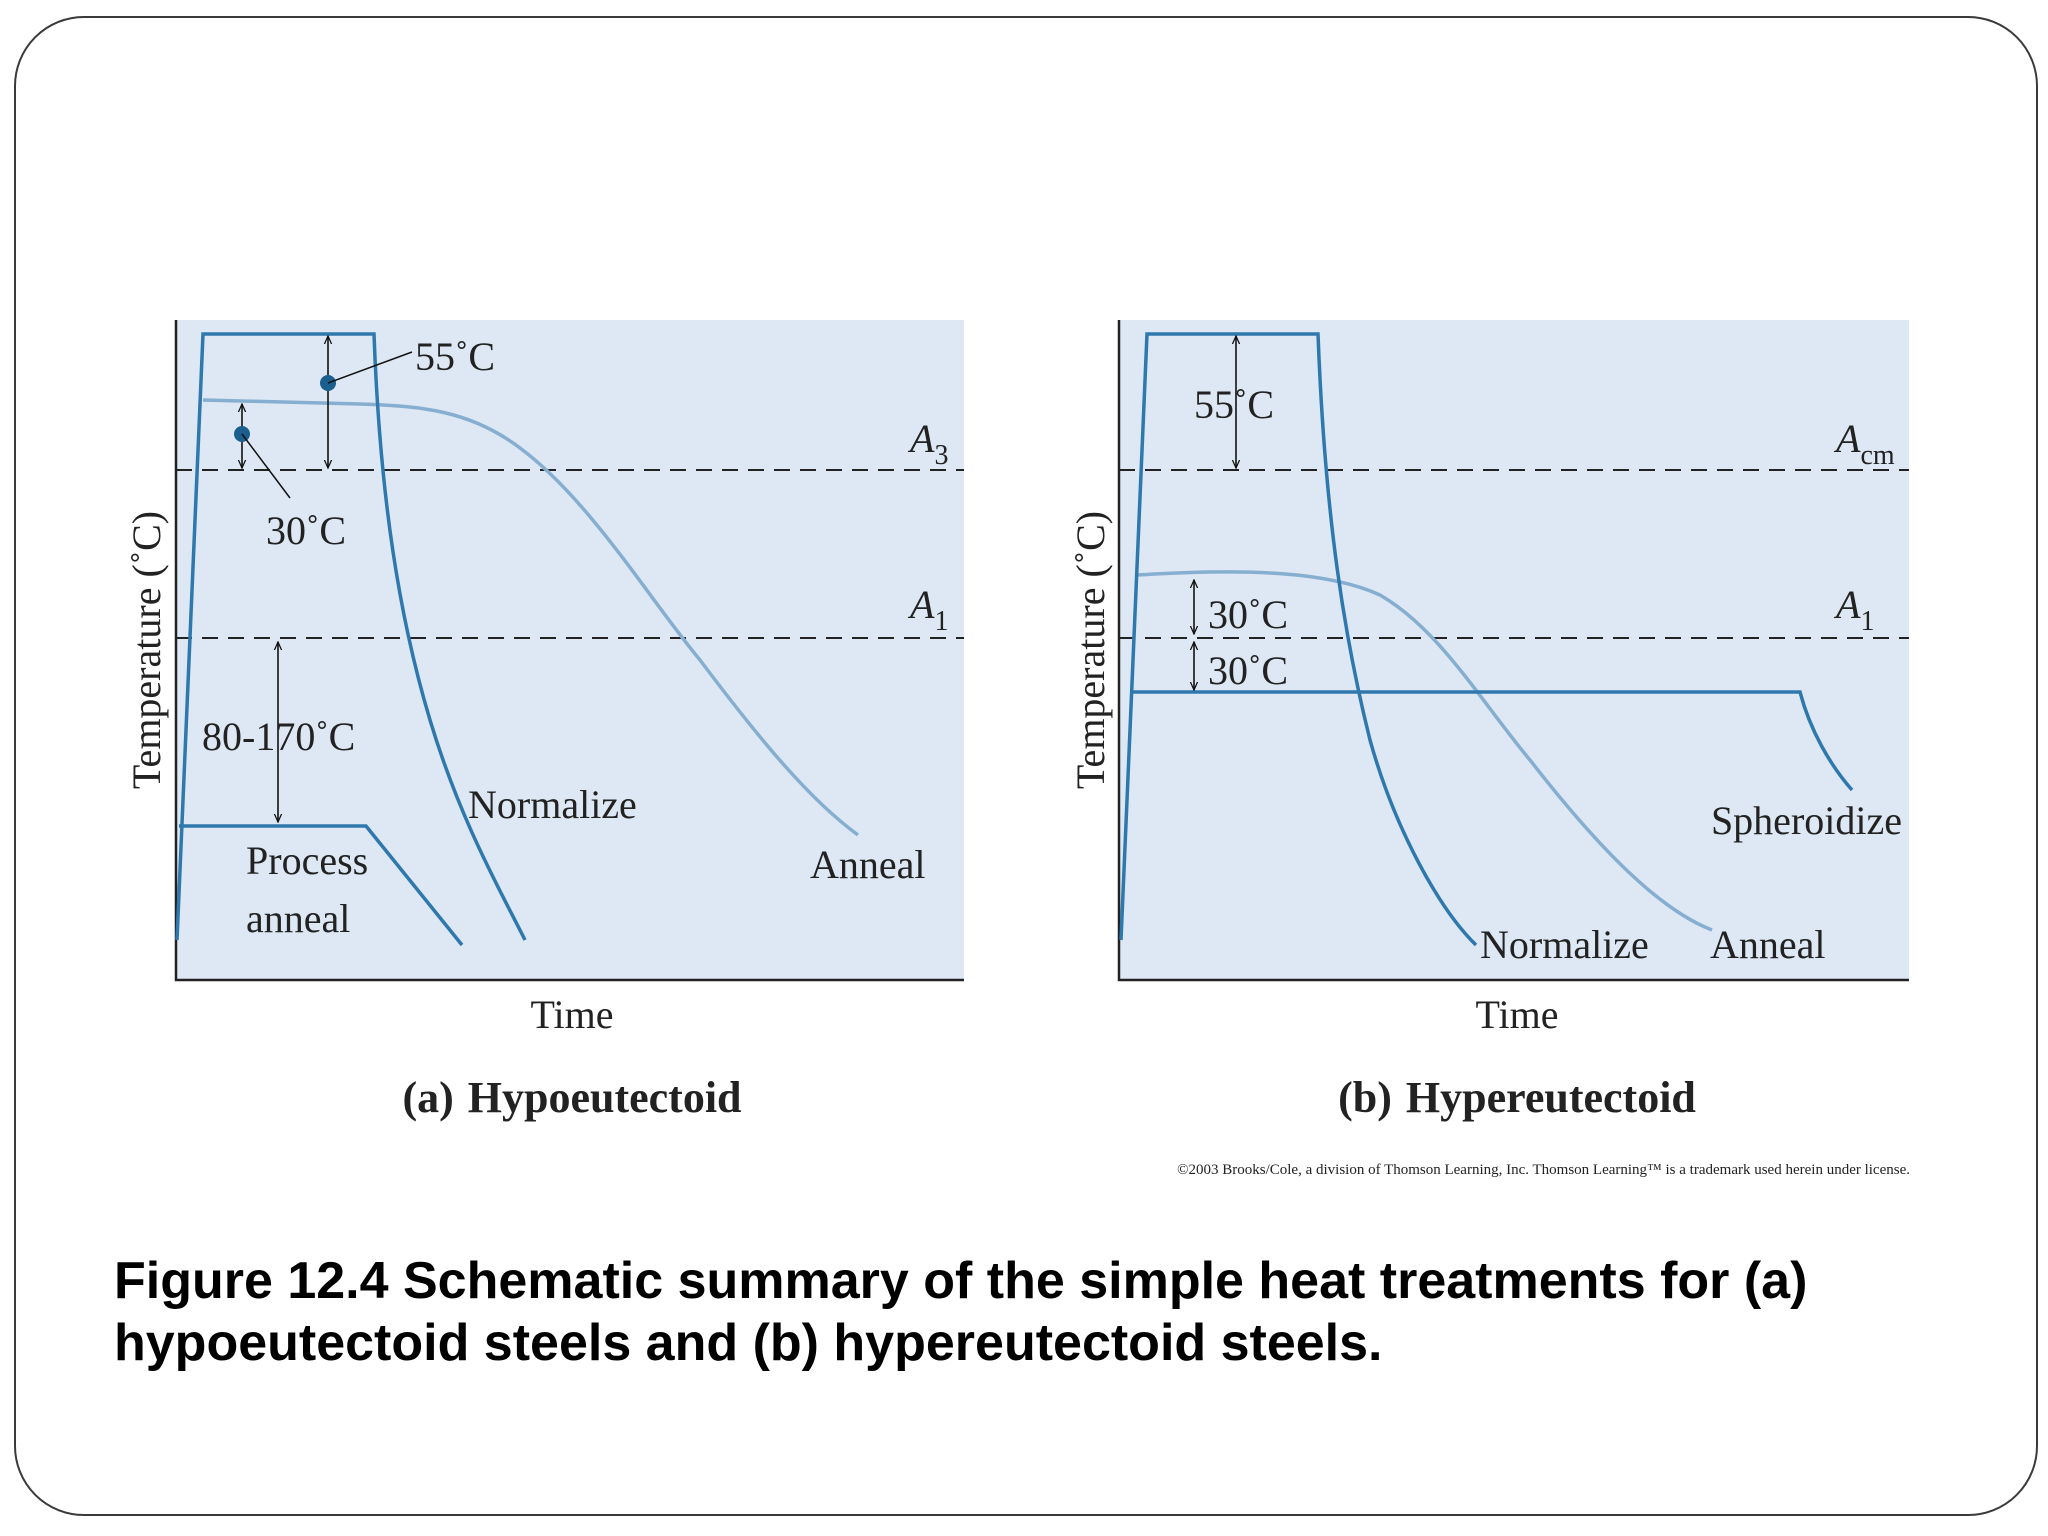  What do you see at coordinates (321, 885) in the screenshot?
I see `curve-process-anneal` at bounding box center [321, 885].